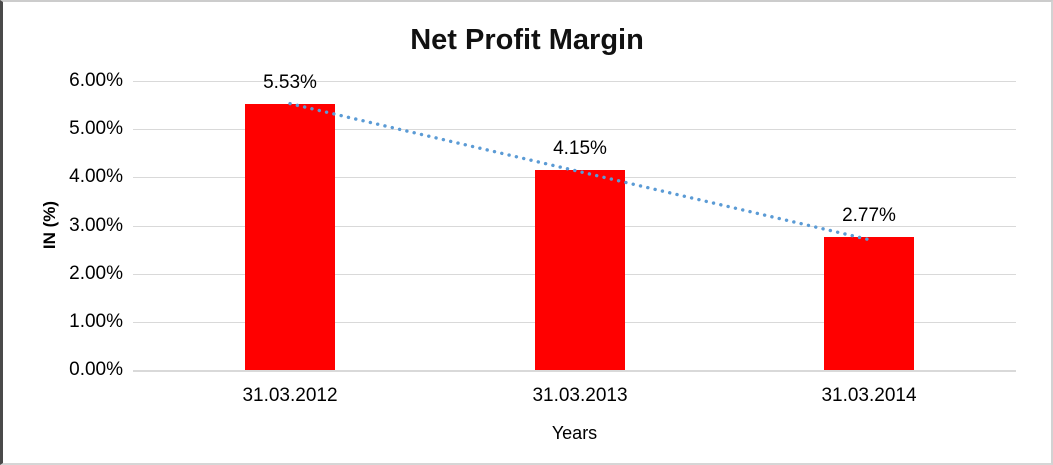  Describe the element at coordinates (290, 236) in the screenshot. I see `bar-31.03.2012` at that location.